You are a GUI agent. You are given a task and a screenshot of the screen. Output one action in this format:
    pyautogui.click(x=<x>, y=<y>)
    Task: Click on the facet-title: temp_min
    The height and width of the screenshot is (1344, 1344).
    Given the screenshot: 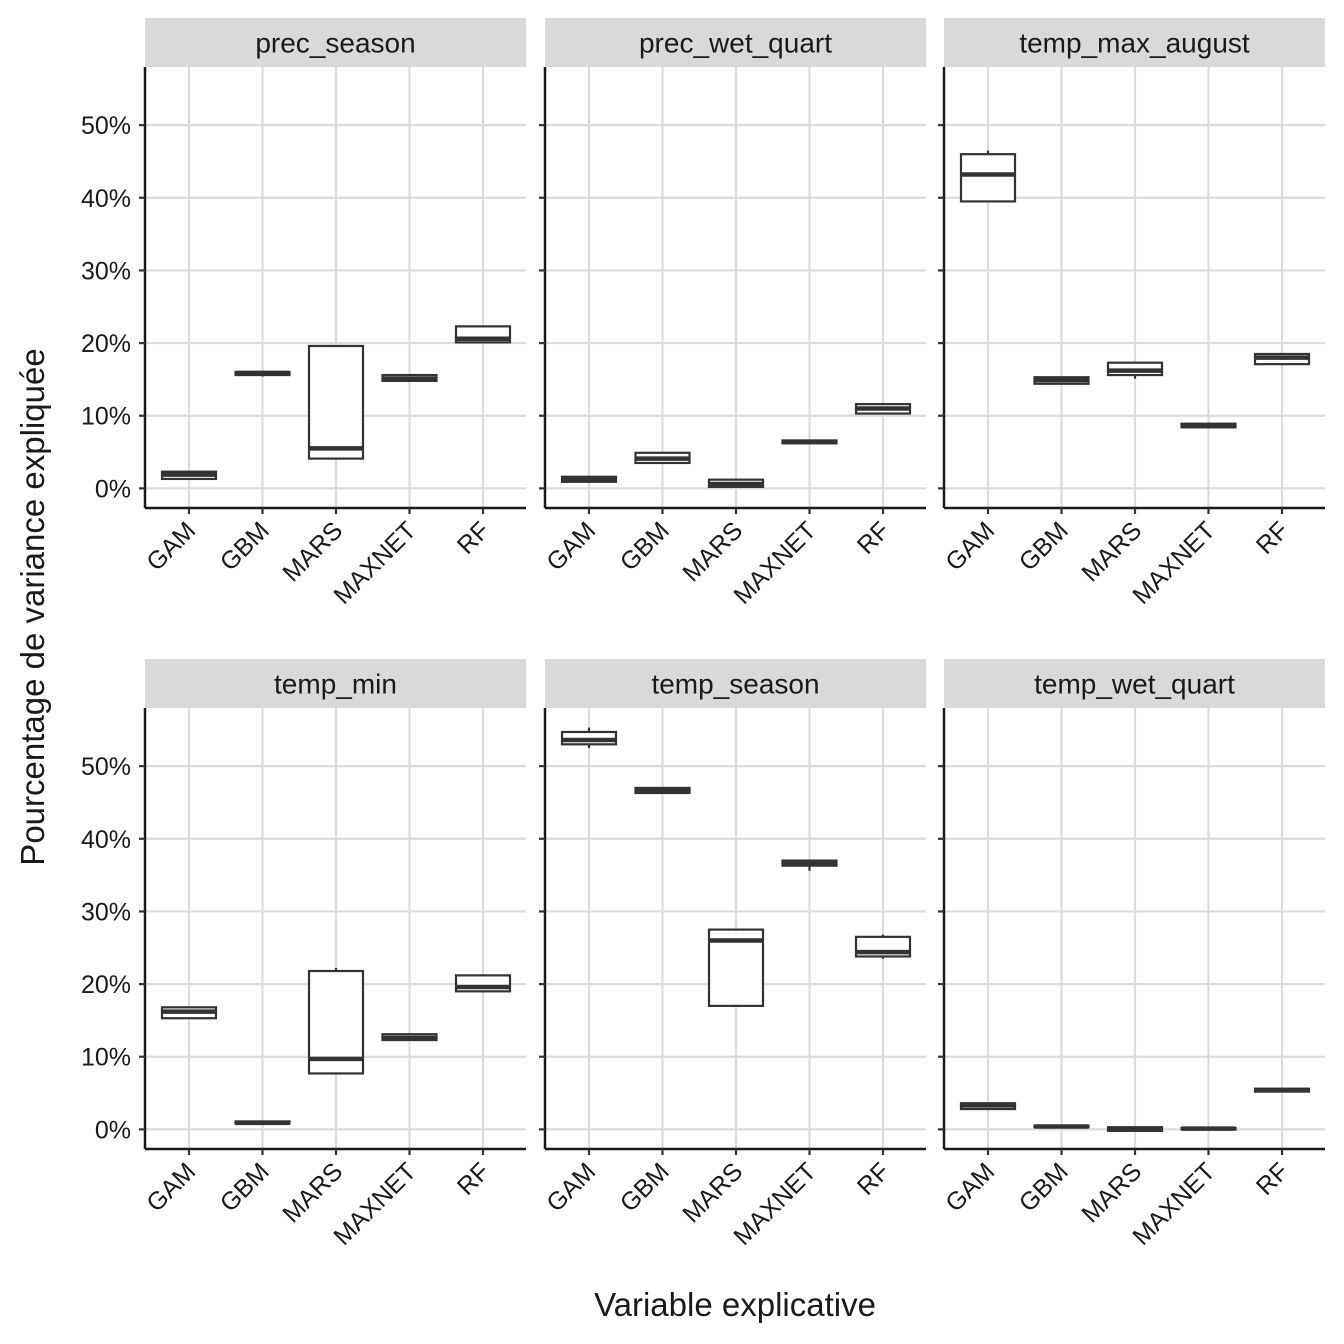 What is the action you would take?
    pyautogui.click(x=335, y=684)
    